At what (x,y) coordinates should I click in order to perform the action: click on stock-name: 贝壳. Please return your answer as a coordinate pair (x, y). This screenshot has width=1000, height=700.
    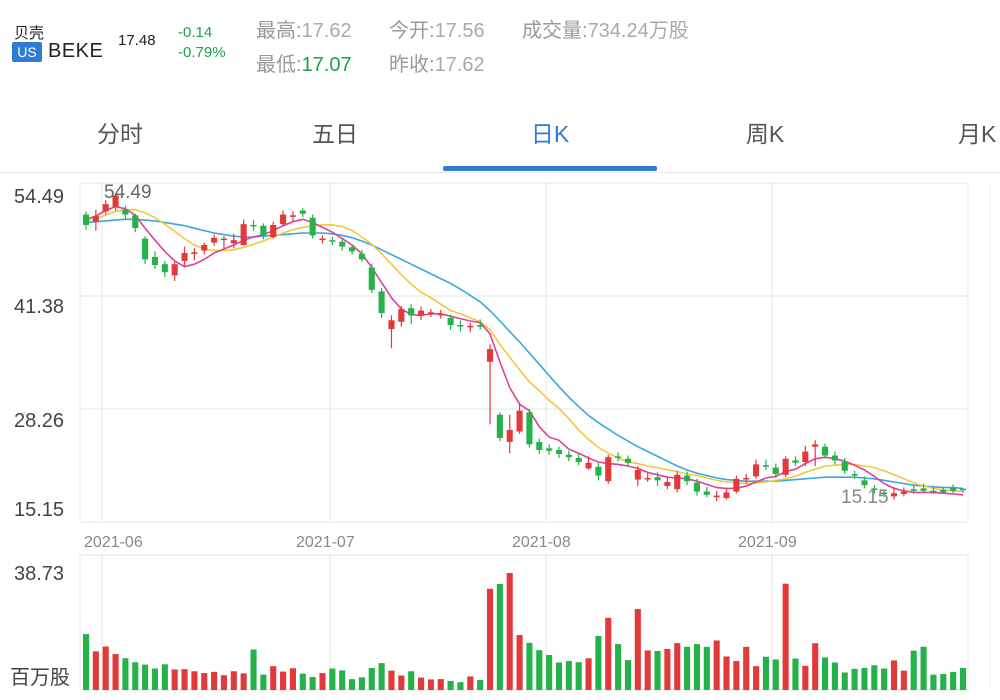
    Looking at the image, I should click on (29, 33).